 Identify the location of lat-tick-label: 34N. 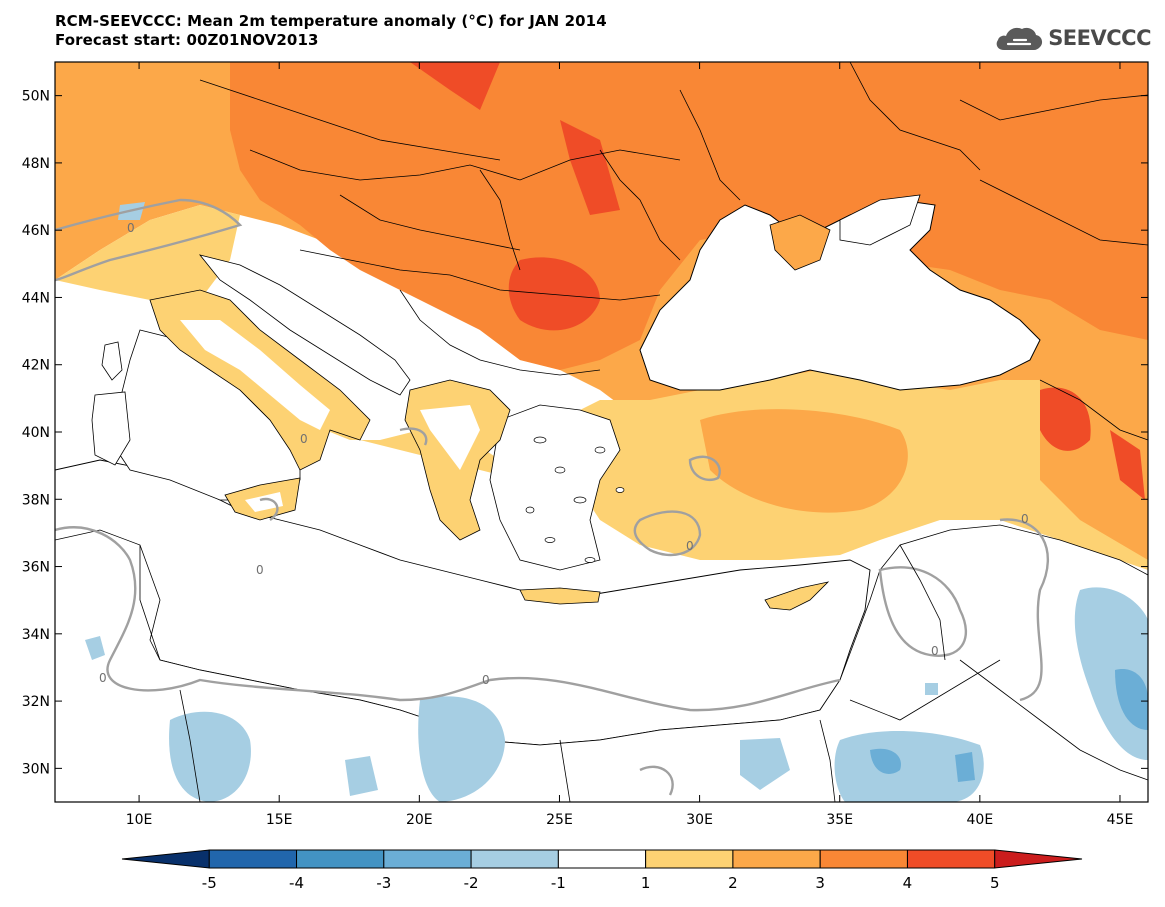
(36, 635).